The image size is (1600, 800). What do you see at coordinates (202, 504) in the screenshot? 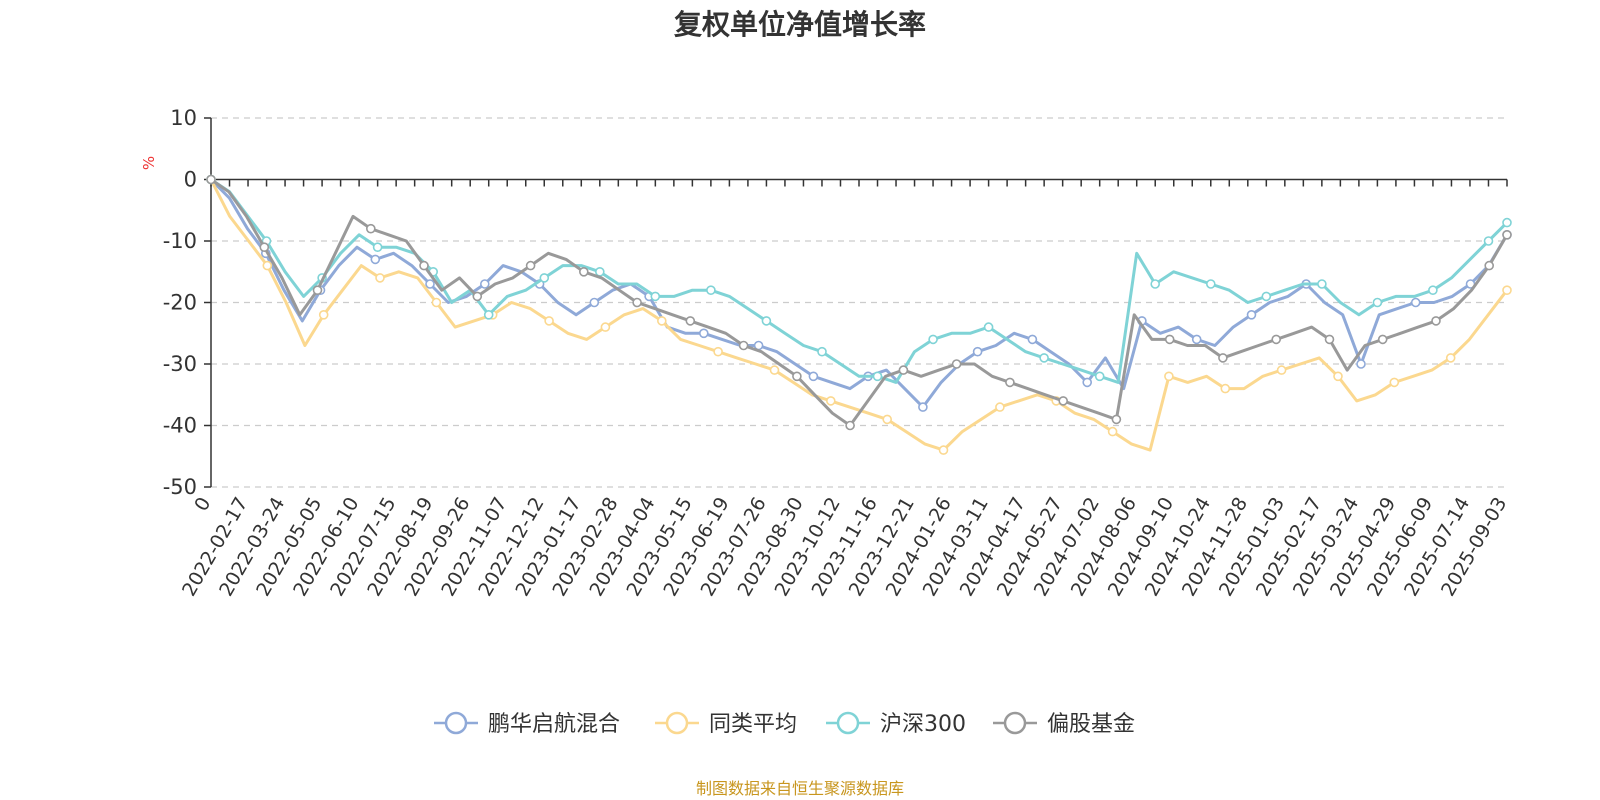
I see `x-tick-label: 0` at bounding box center [202, 504].